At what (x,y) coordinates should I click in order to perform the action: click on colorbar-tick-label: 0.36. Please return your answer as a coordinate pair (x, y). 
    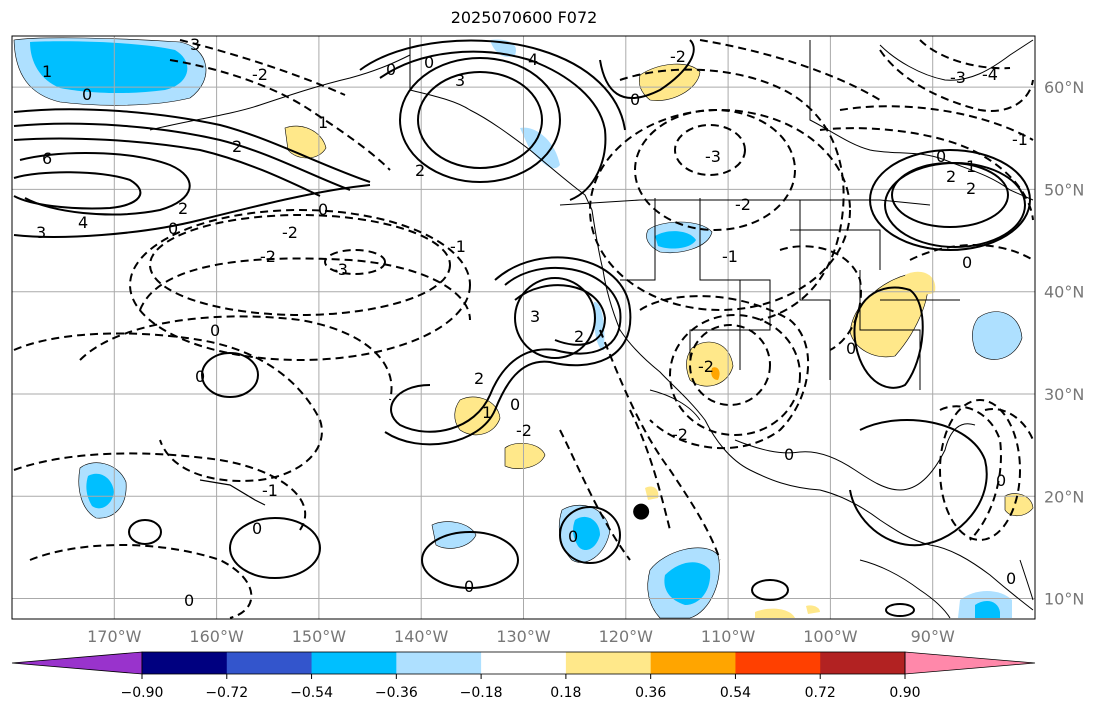
    Looking at the image, I should click on (650, 693).